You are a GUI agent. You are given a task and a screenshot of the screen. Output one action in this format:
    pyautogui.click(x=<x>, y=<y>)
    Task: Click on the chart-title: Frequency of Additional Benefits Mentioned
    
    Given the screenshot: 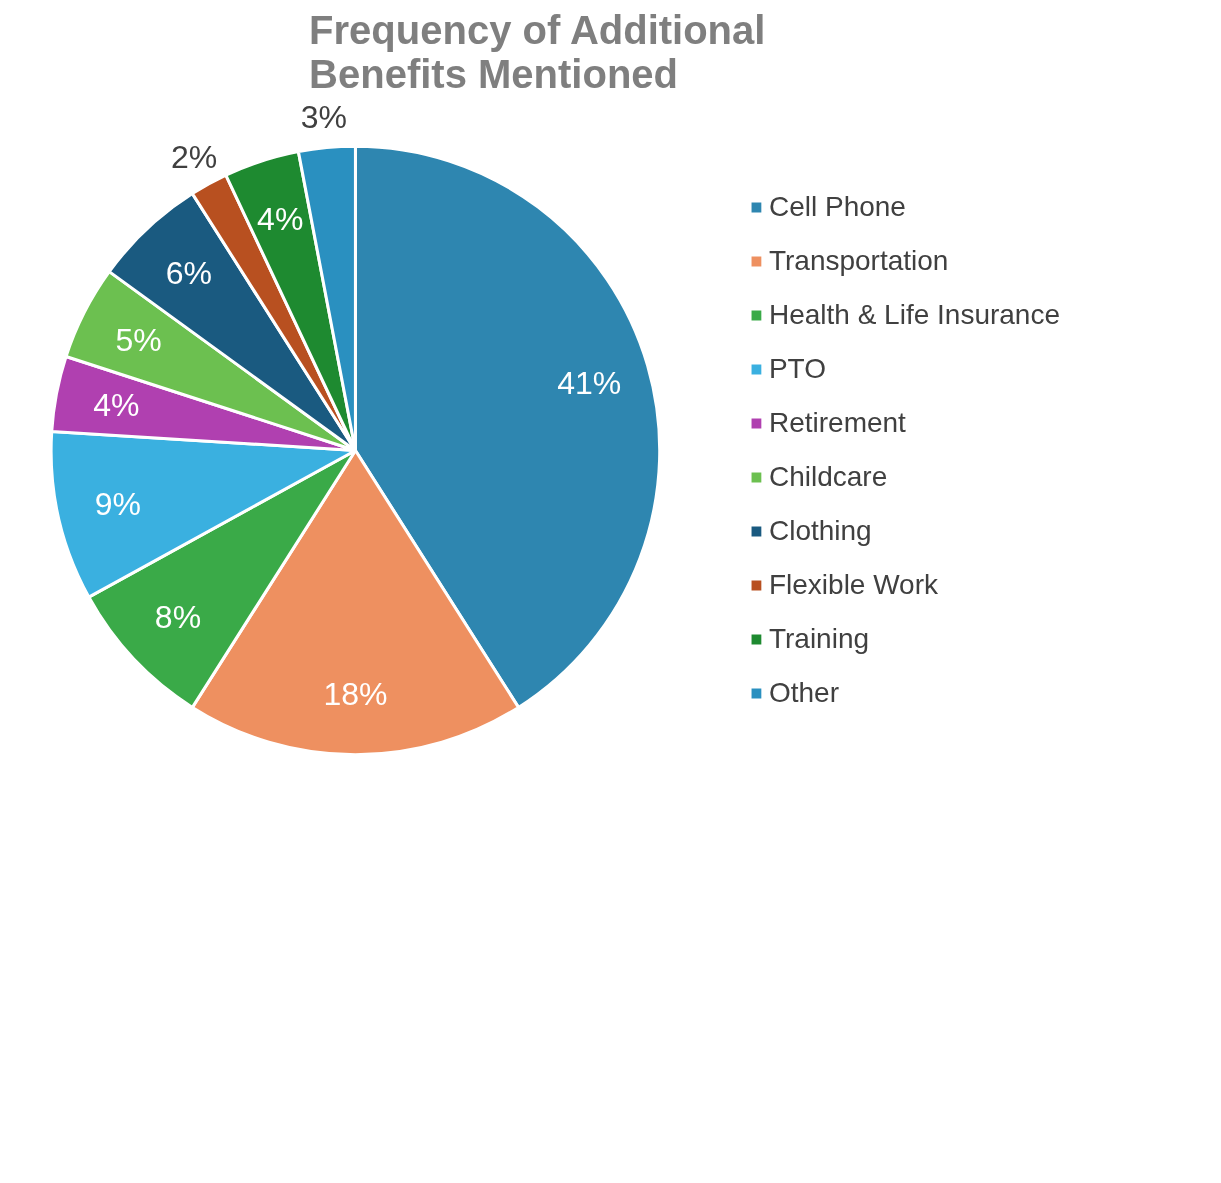 What is the action you would take?
    pyautogui.click(x=537, y=51)
    